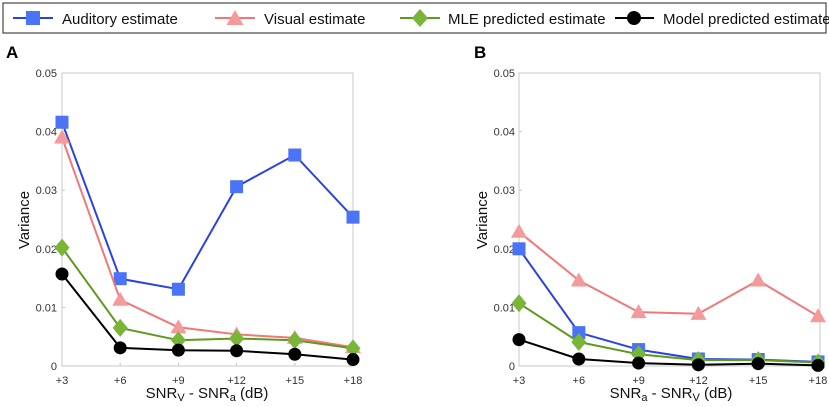 This screenshot has height=407, width=829. I want to click on panel-a-xlabel-suffix: (dB), so click(252, 393).